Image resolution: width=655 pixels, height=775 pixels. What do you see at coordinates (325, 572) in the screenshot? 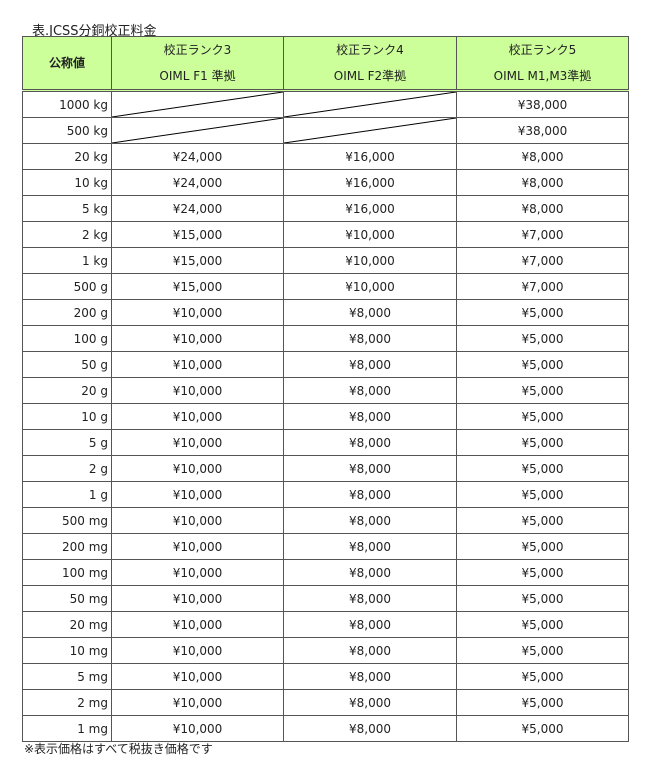
I see `table-row: 100 mg ¥10,000 ¥8,000 ¥5,000` at bounding box center [325, 572].